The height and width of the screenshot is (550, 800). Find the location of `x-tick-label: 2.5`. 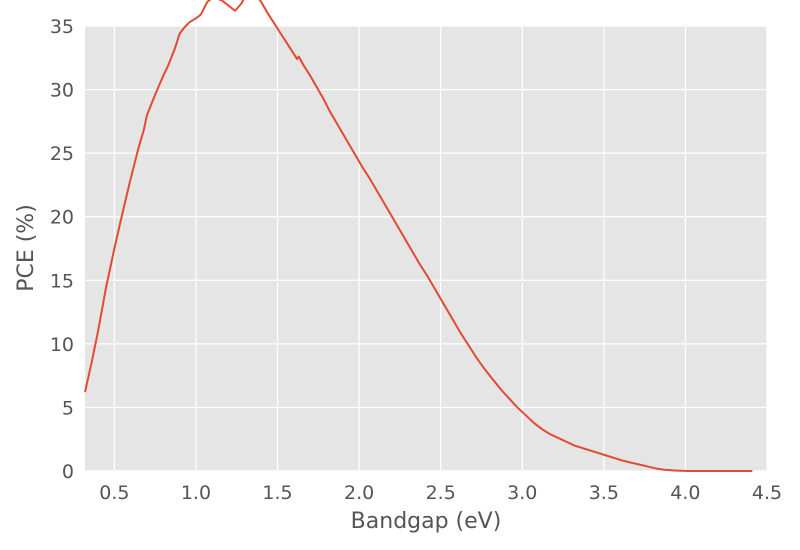

x-tick-label: 2.5 is located at coordinates (441, 493).